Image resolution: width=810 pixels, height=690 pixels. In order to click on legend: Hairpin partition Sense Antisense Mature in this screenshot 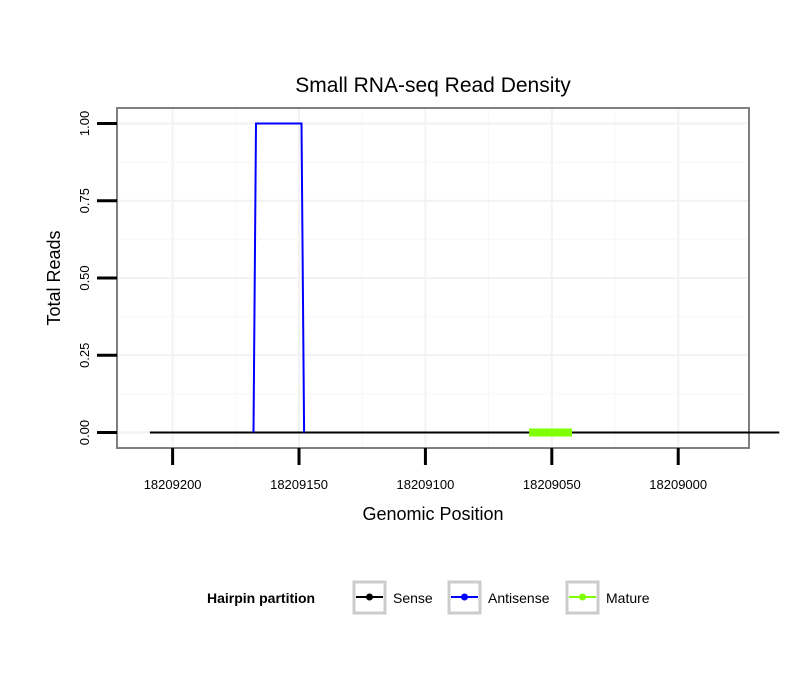, I will do `click(428, 597)`.